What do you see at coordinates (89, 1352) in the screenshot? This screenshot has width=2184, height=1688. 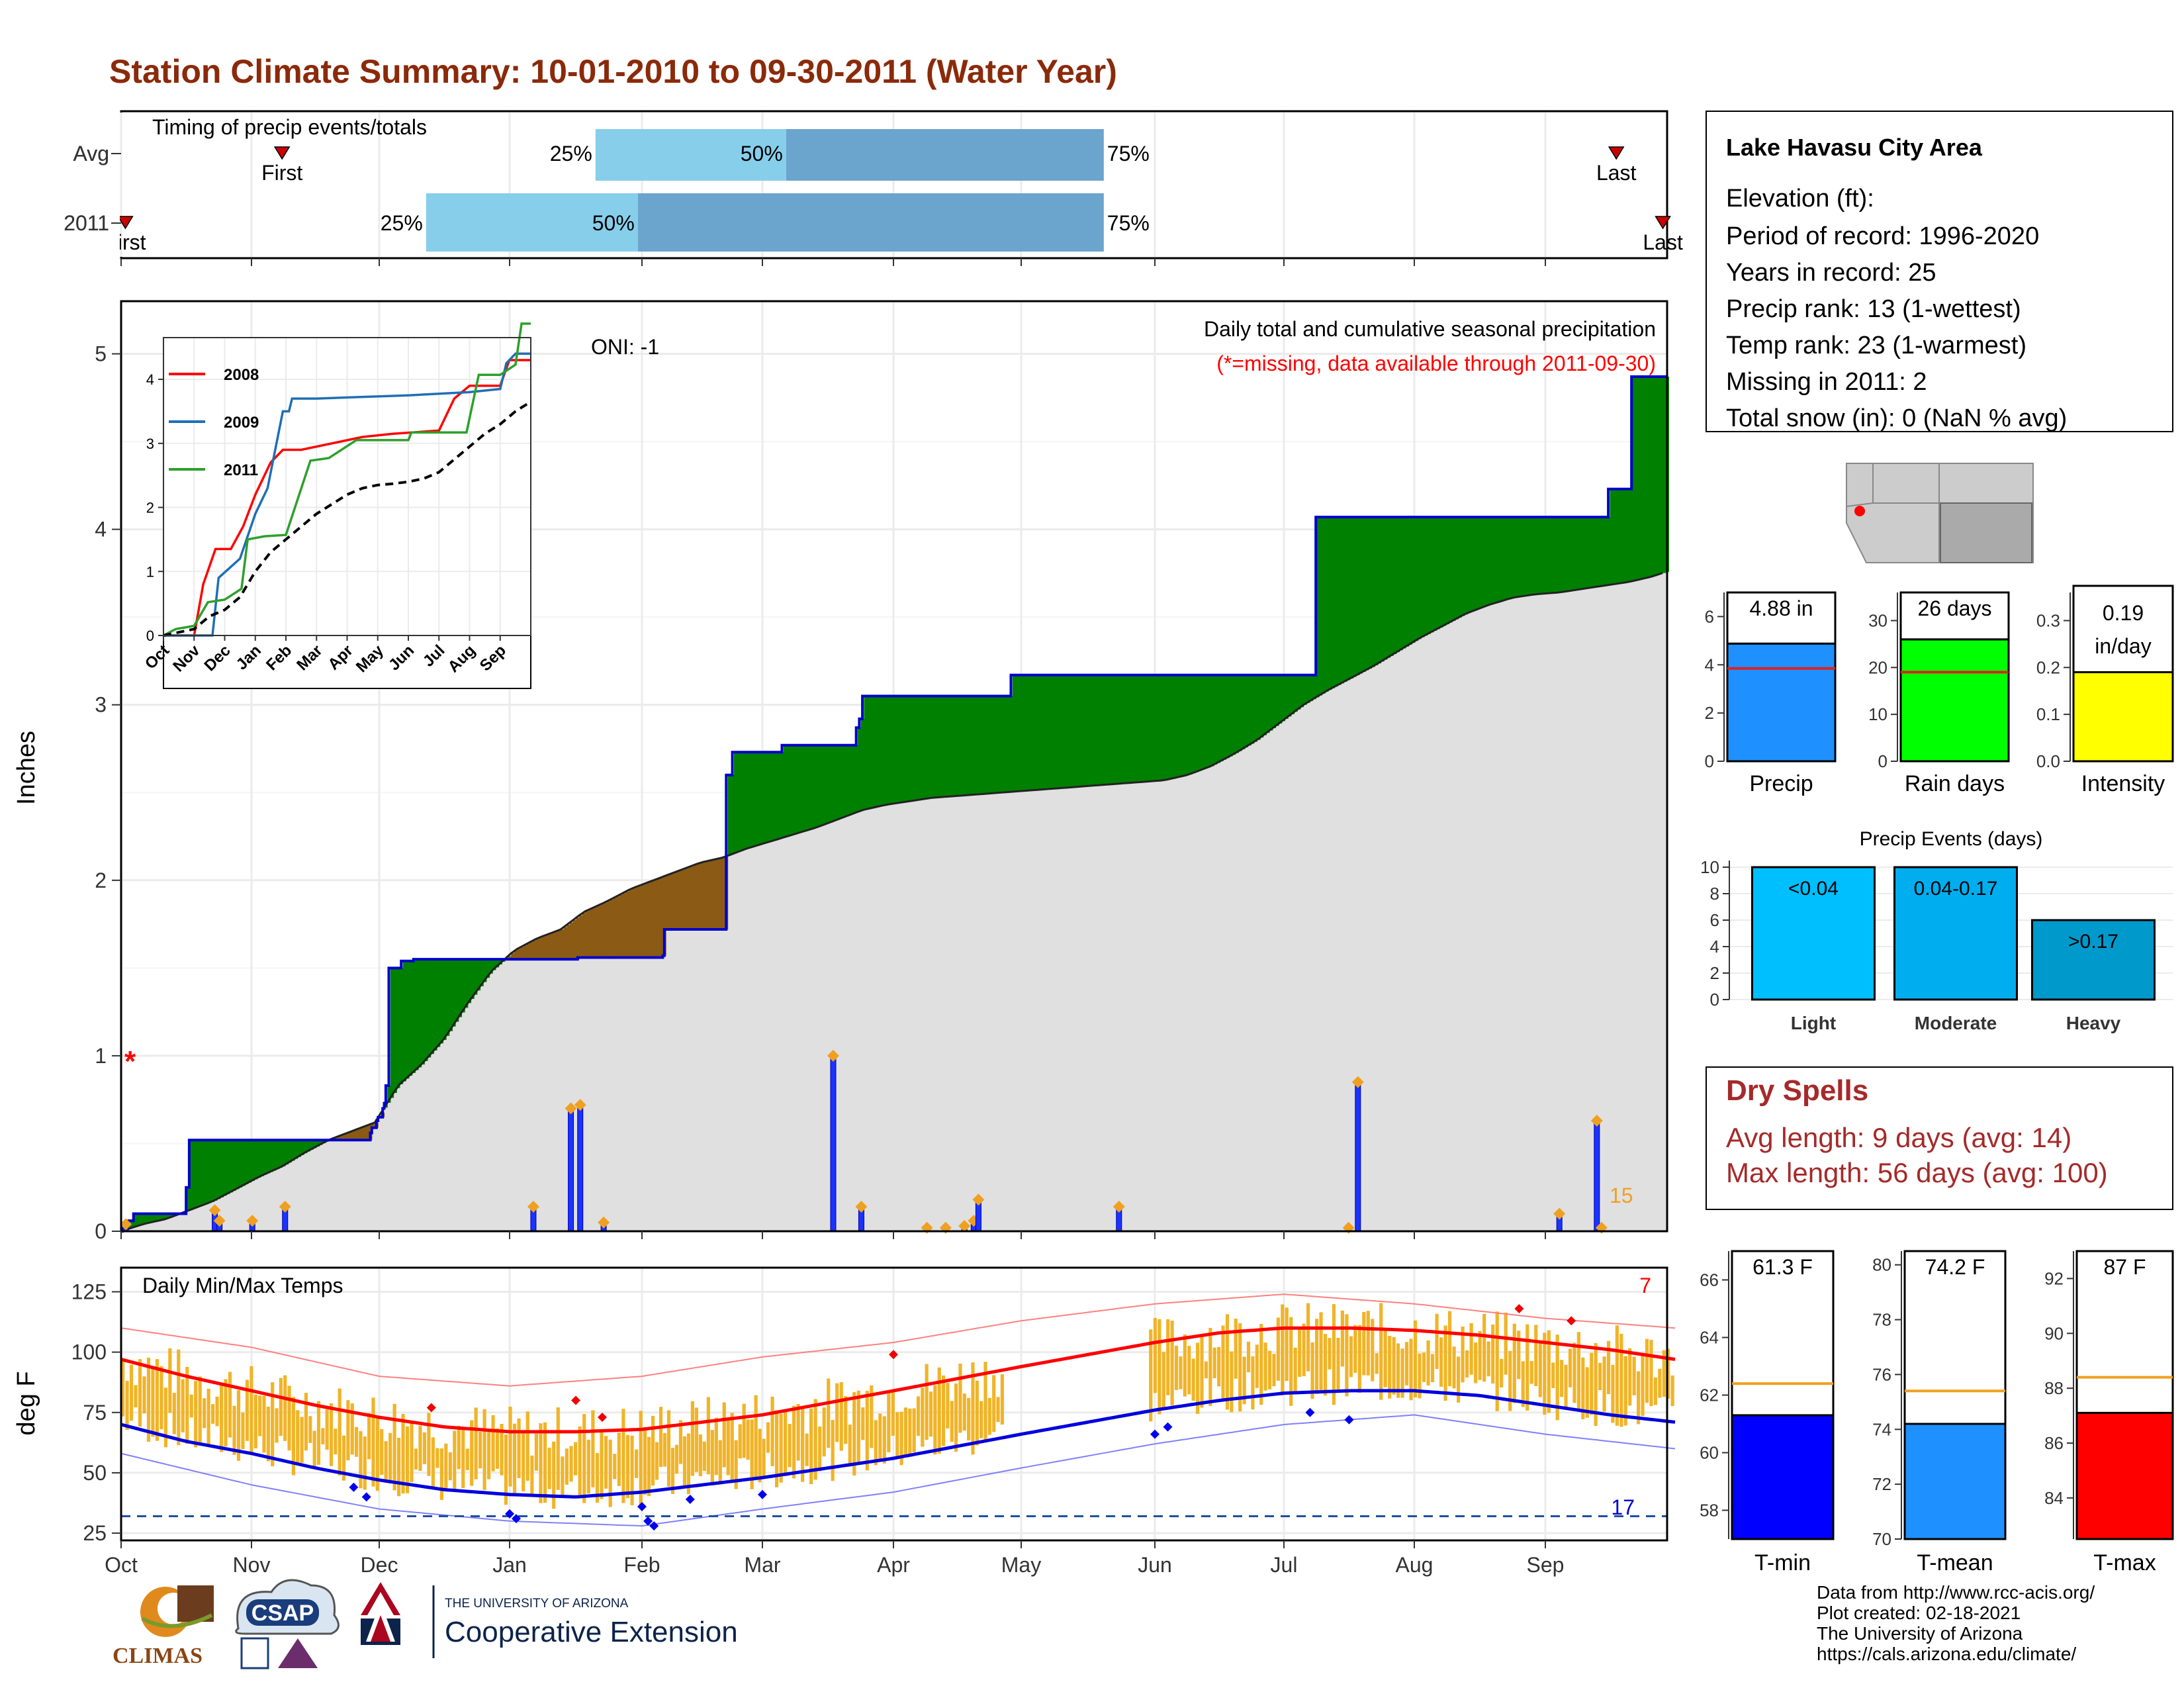 I see `temp-ytick-label: 100` at bounding box center [89, 1352].